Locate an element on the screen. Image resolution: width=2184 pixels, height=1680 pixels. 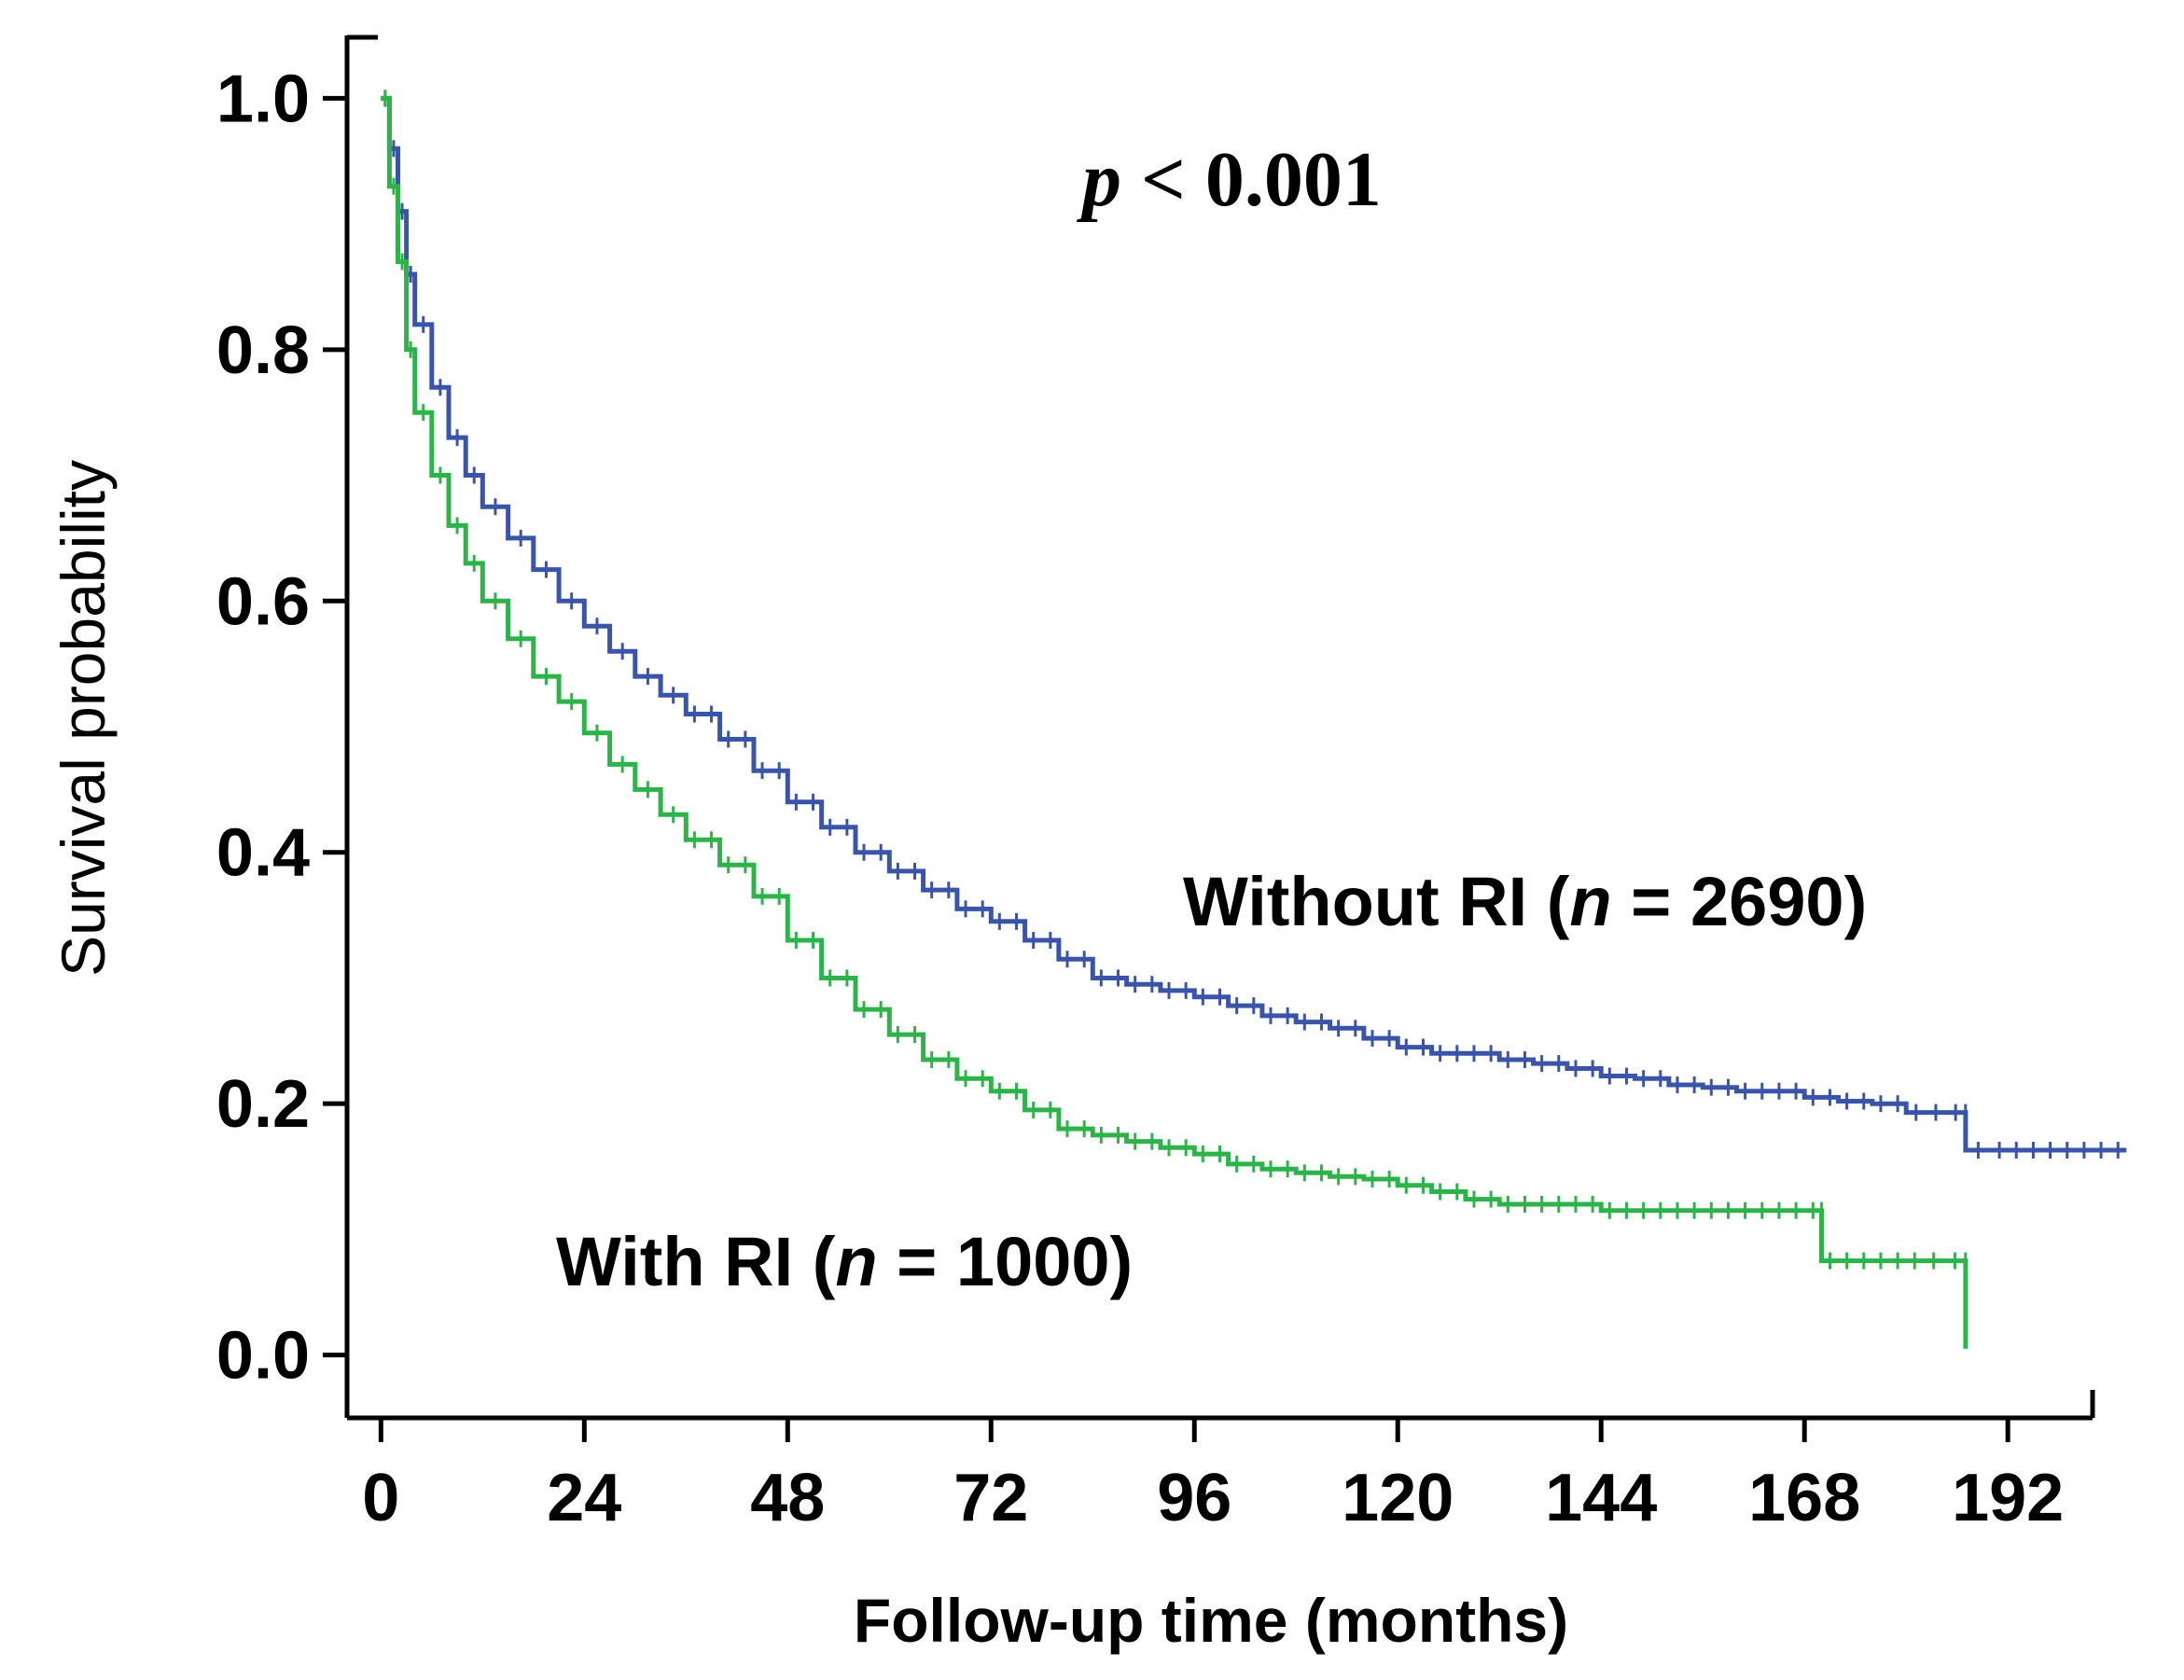
p-value-text: < 0.001 is located at coordinates (1251, 179).